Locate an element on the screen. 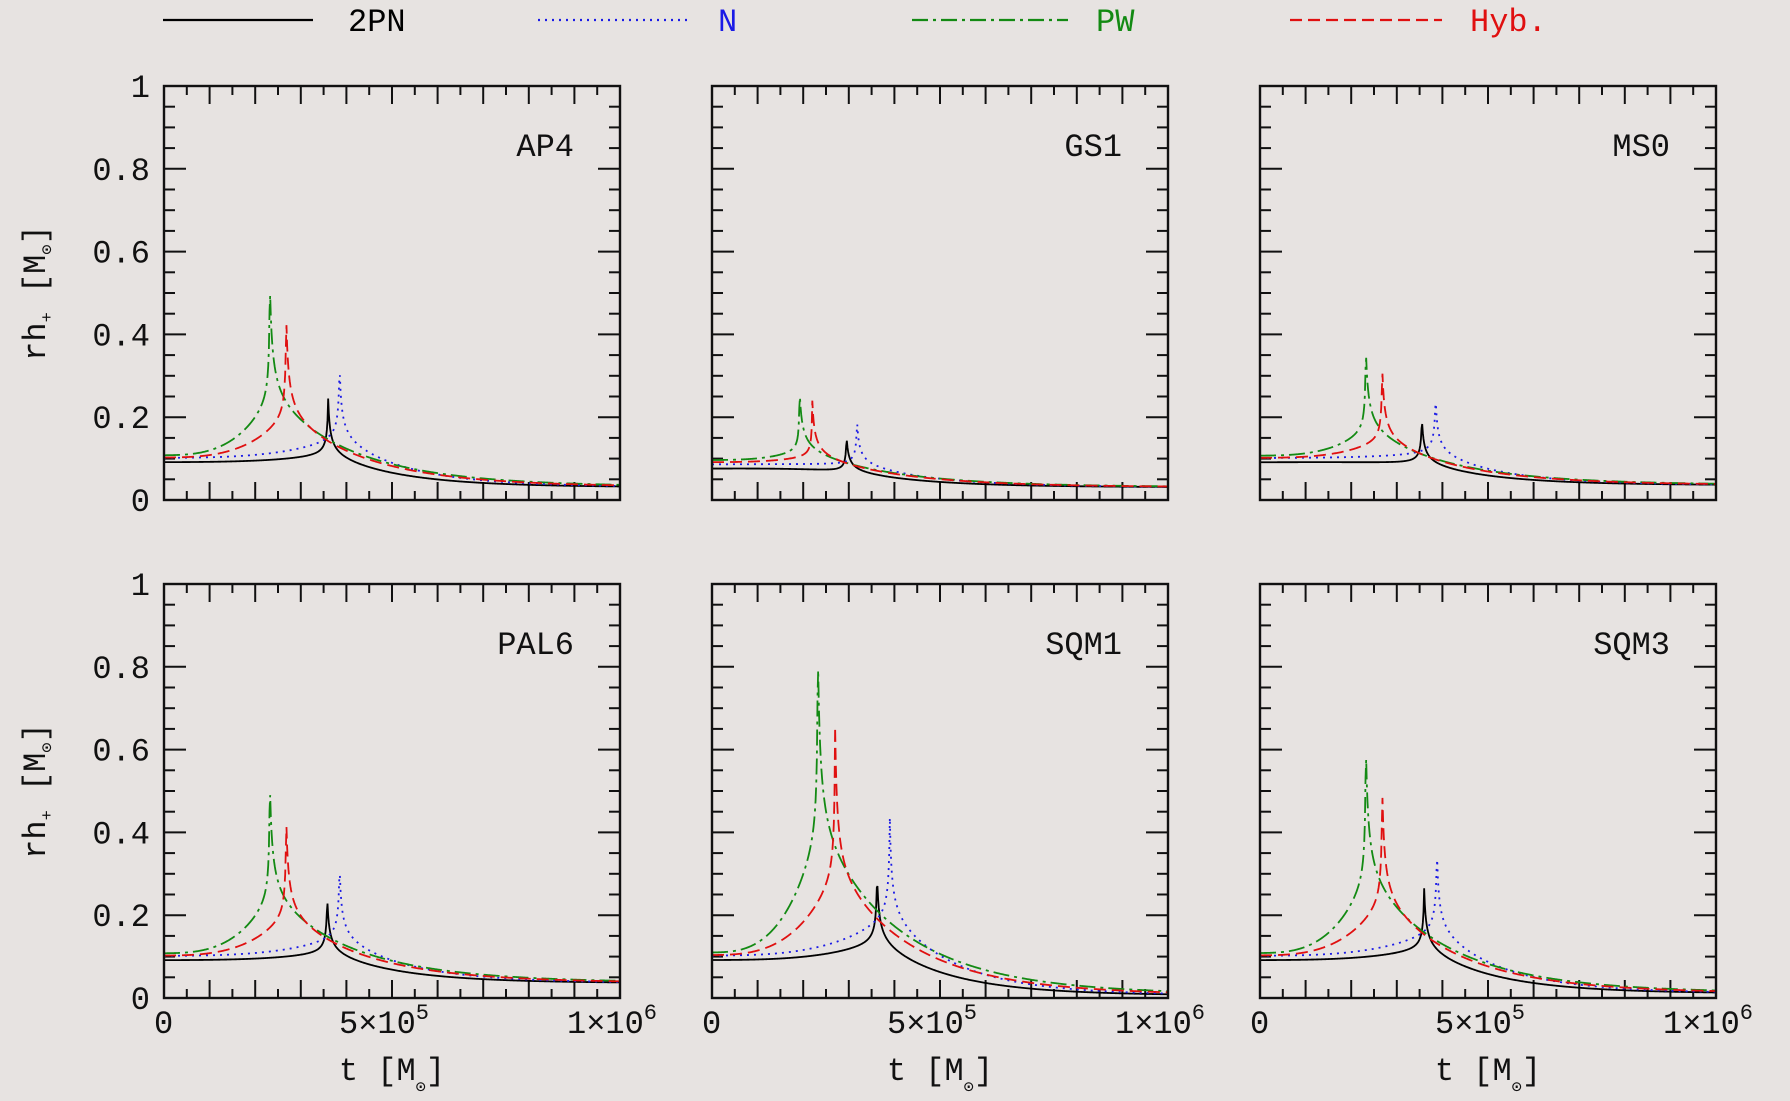 This screenshot has height=1101, width=1790. series-hyb-pal6 is located at coordinates (392, 905).